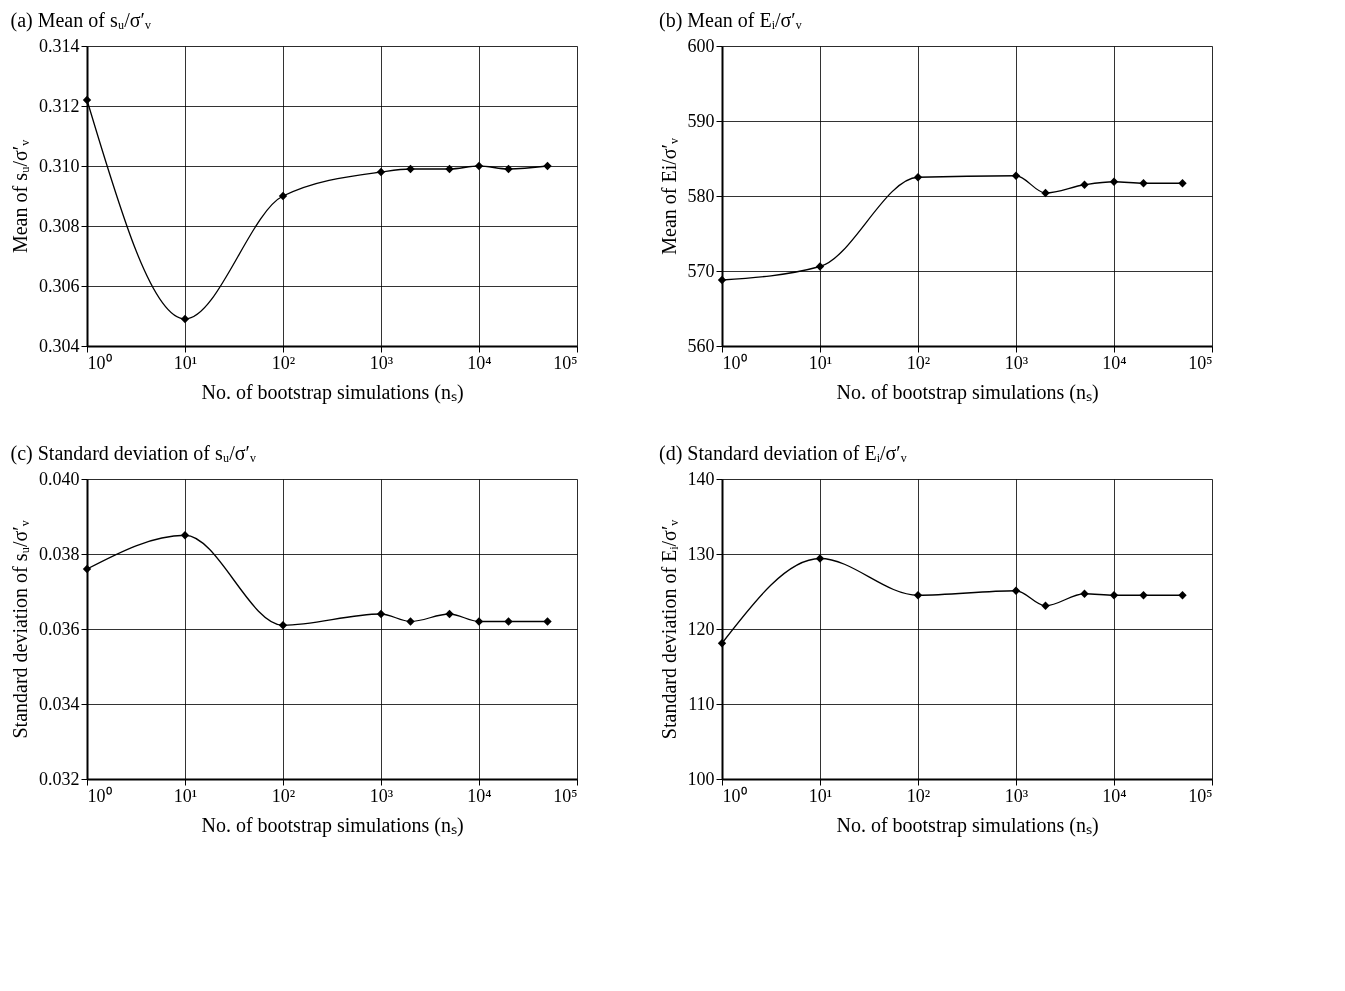 The height and width of the screenshot is (991, 1345). Describe the element at coordinates (701, 628) in the screenshot. I see `y-tick-label: 120` at that location.